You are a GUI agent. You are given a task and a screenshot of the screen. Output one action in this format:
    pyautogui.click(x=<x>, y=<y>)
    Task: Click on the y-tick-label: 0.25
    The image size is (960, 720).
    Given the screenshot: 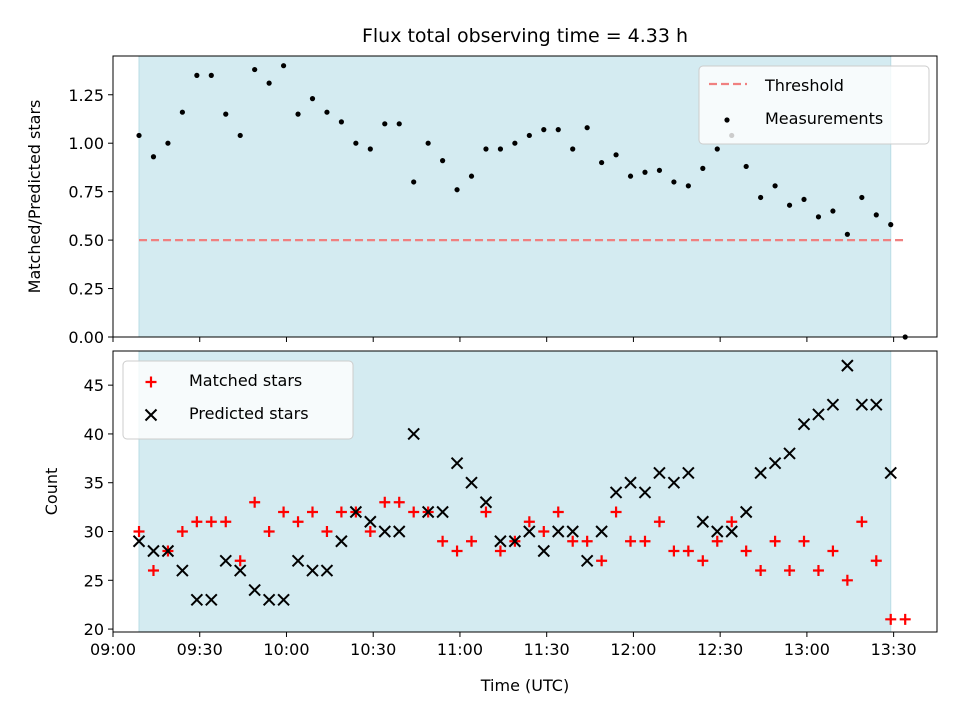 What is the action you would take?
    pyautogui.click(x=86, y=289)
    